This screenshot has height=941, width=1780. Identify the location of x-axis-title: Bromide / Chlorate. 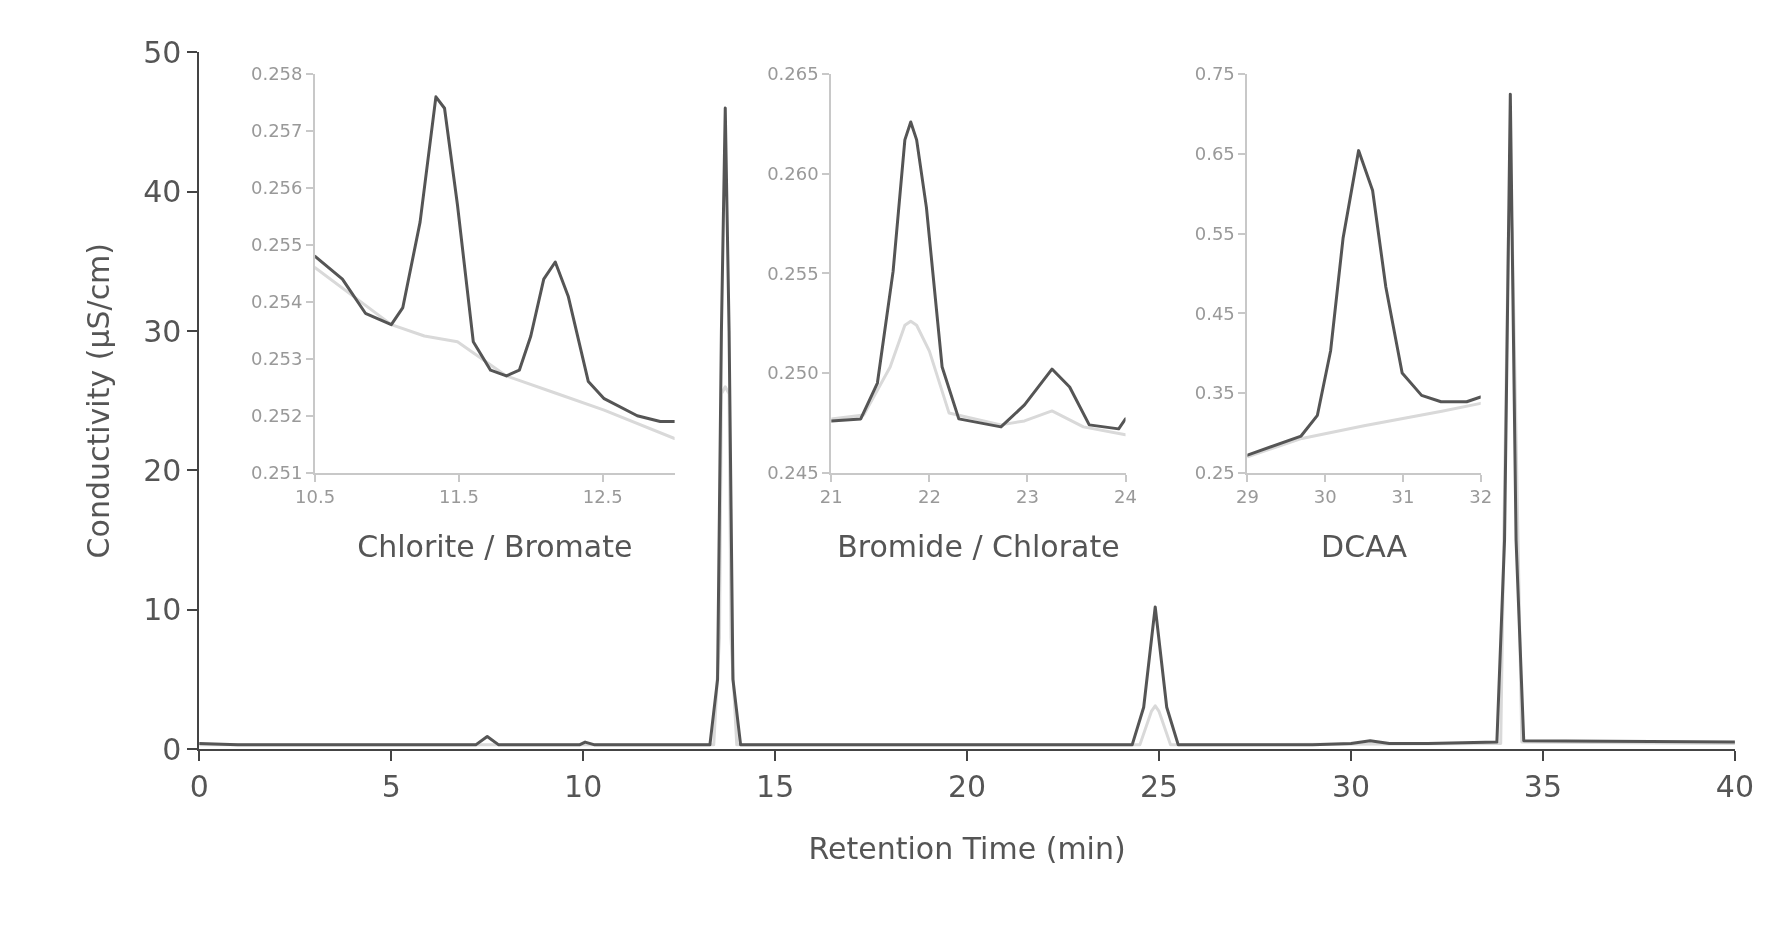
(978, 547).